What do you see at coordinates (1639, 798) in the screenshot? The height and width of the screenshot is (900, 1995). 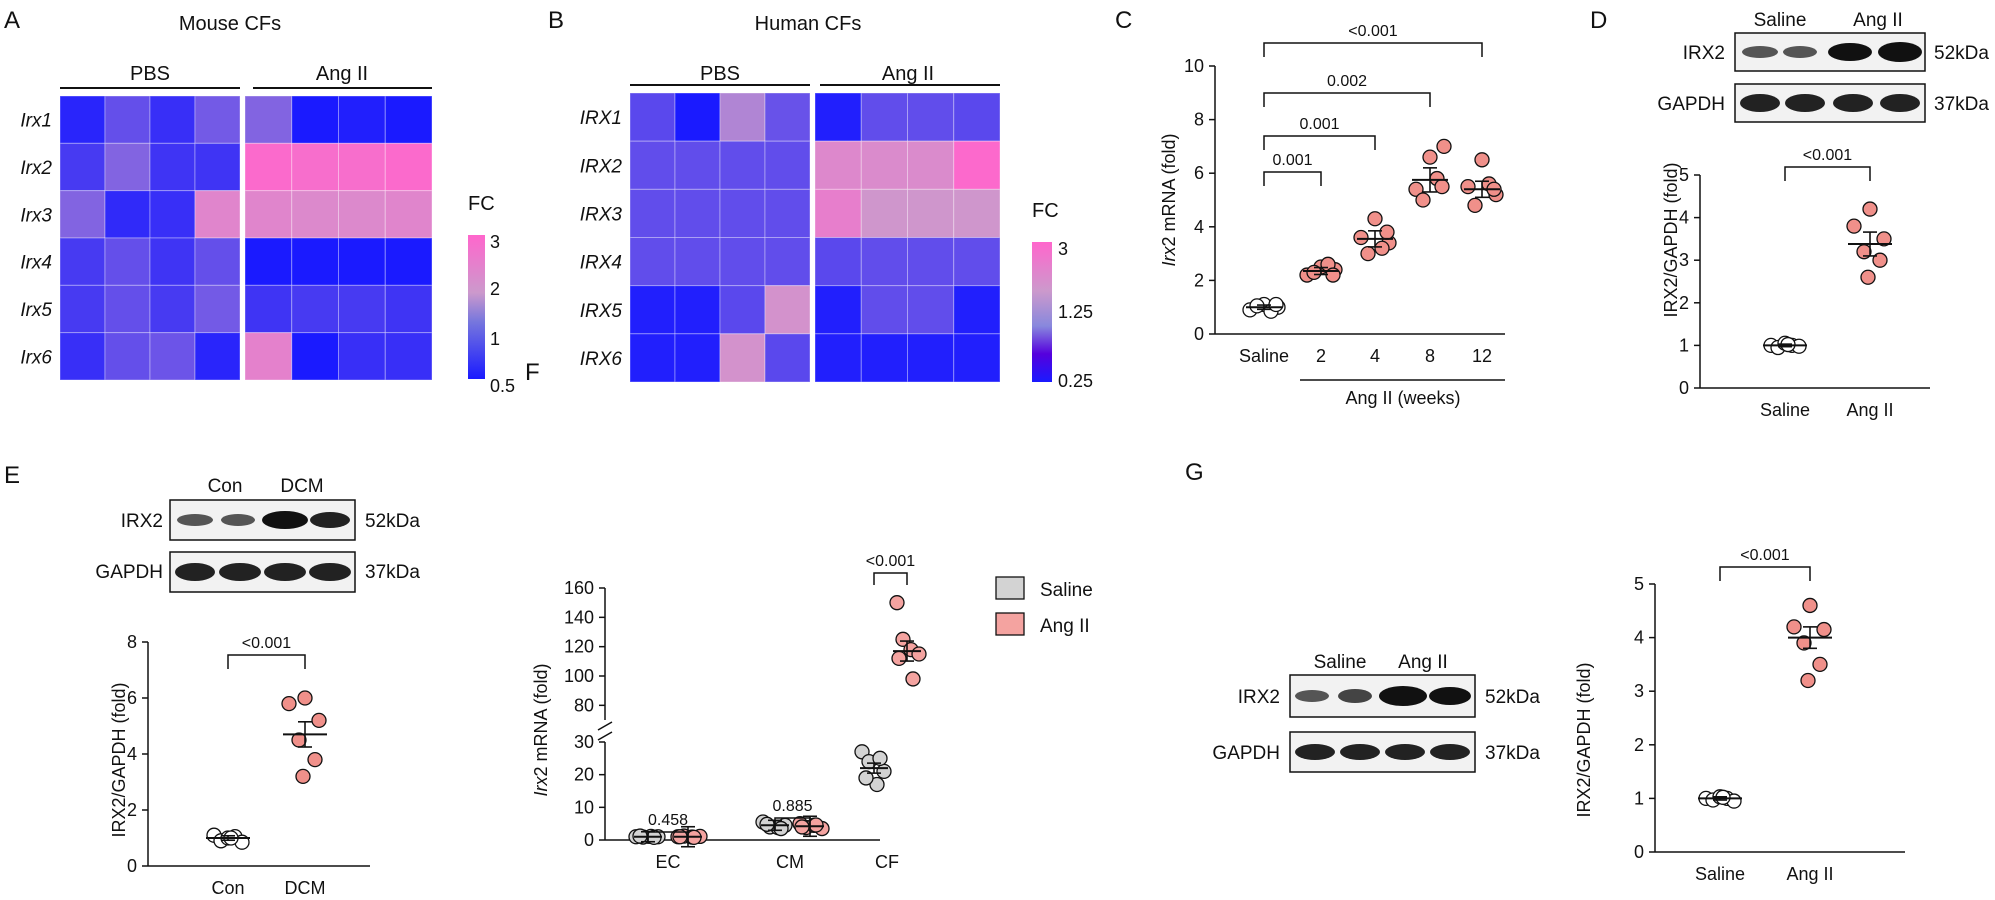 I see `panel-g-y-tick-label: 1` at bounding box center [1639, 798].